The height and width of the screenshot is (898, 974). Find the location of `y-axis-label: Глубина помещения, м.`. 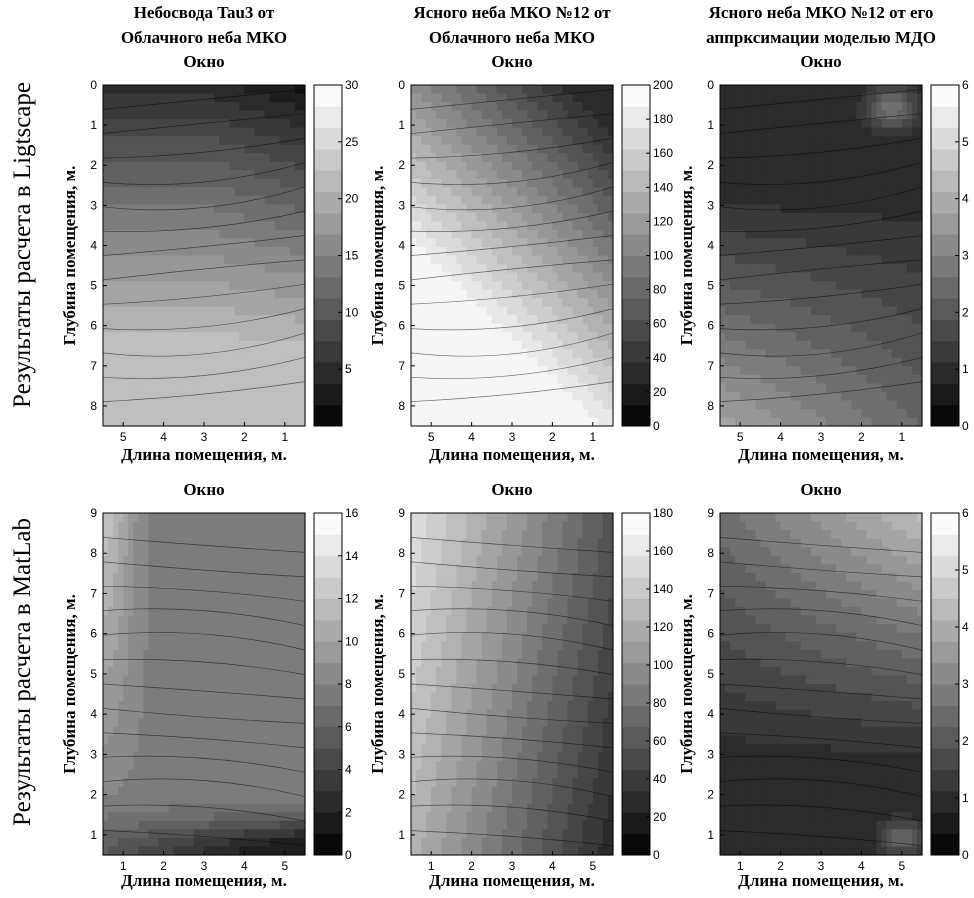

y-axis-label: Глубина помещения, м. is located at coordinates (69, 256).